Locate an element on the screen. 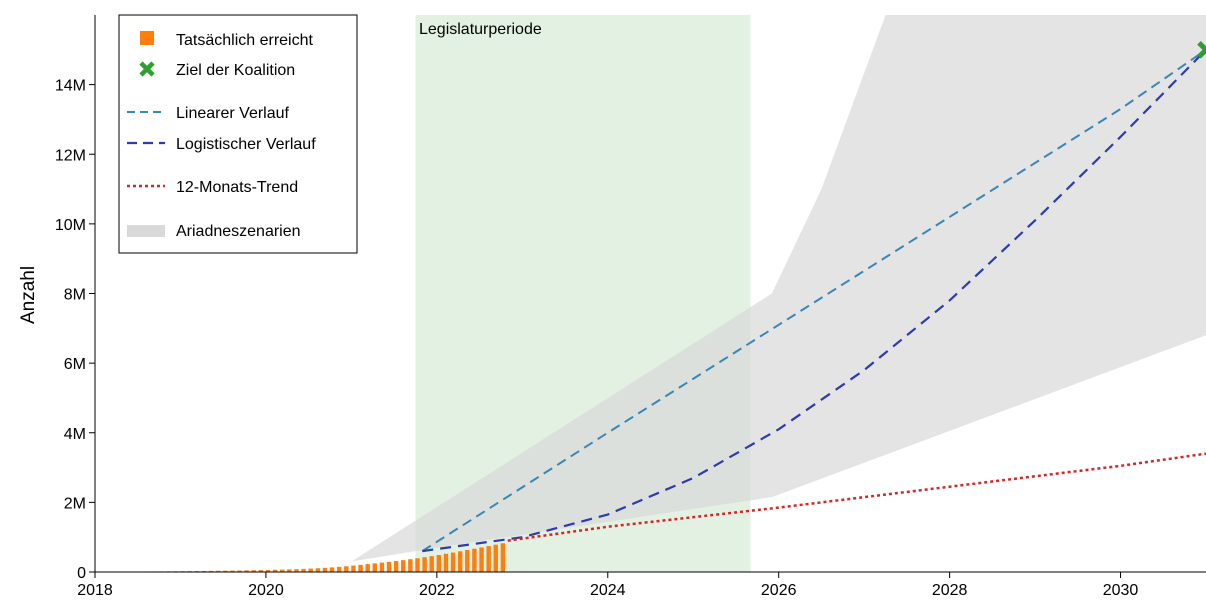  y-tick-label: 6M is located at coordinates (75, 364).